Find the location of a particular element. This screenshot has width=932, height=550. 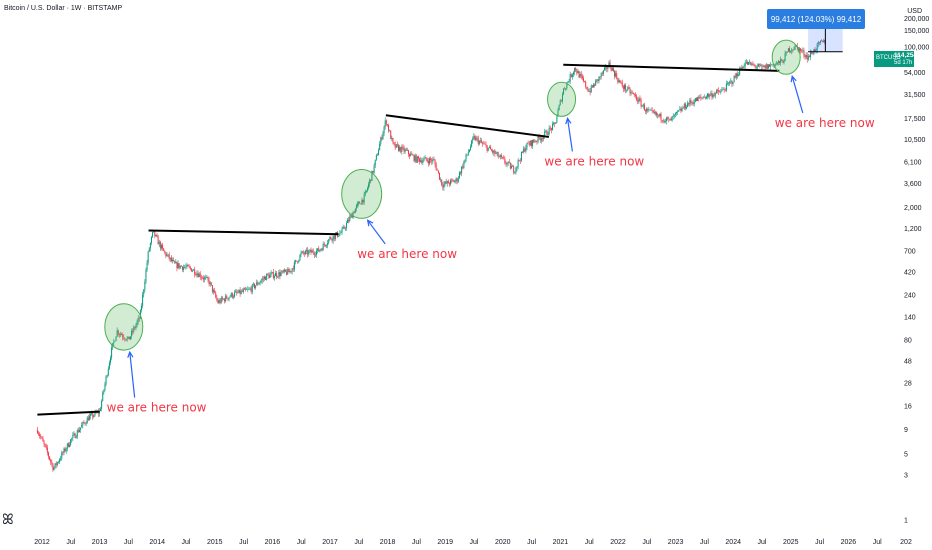

y-tick-7: 6,100 is located at coordinates (913, 162).